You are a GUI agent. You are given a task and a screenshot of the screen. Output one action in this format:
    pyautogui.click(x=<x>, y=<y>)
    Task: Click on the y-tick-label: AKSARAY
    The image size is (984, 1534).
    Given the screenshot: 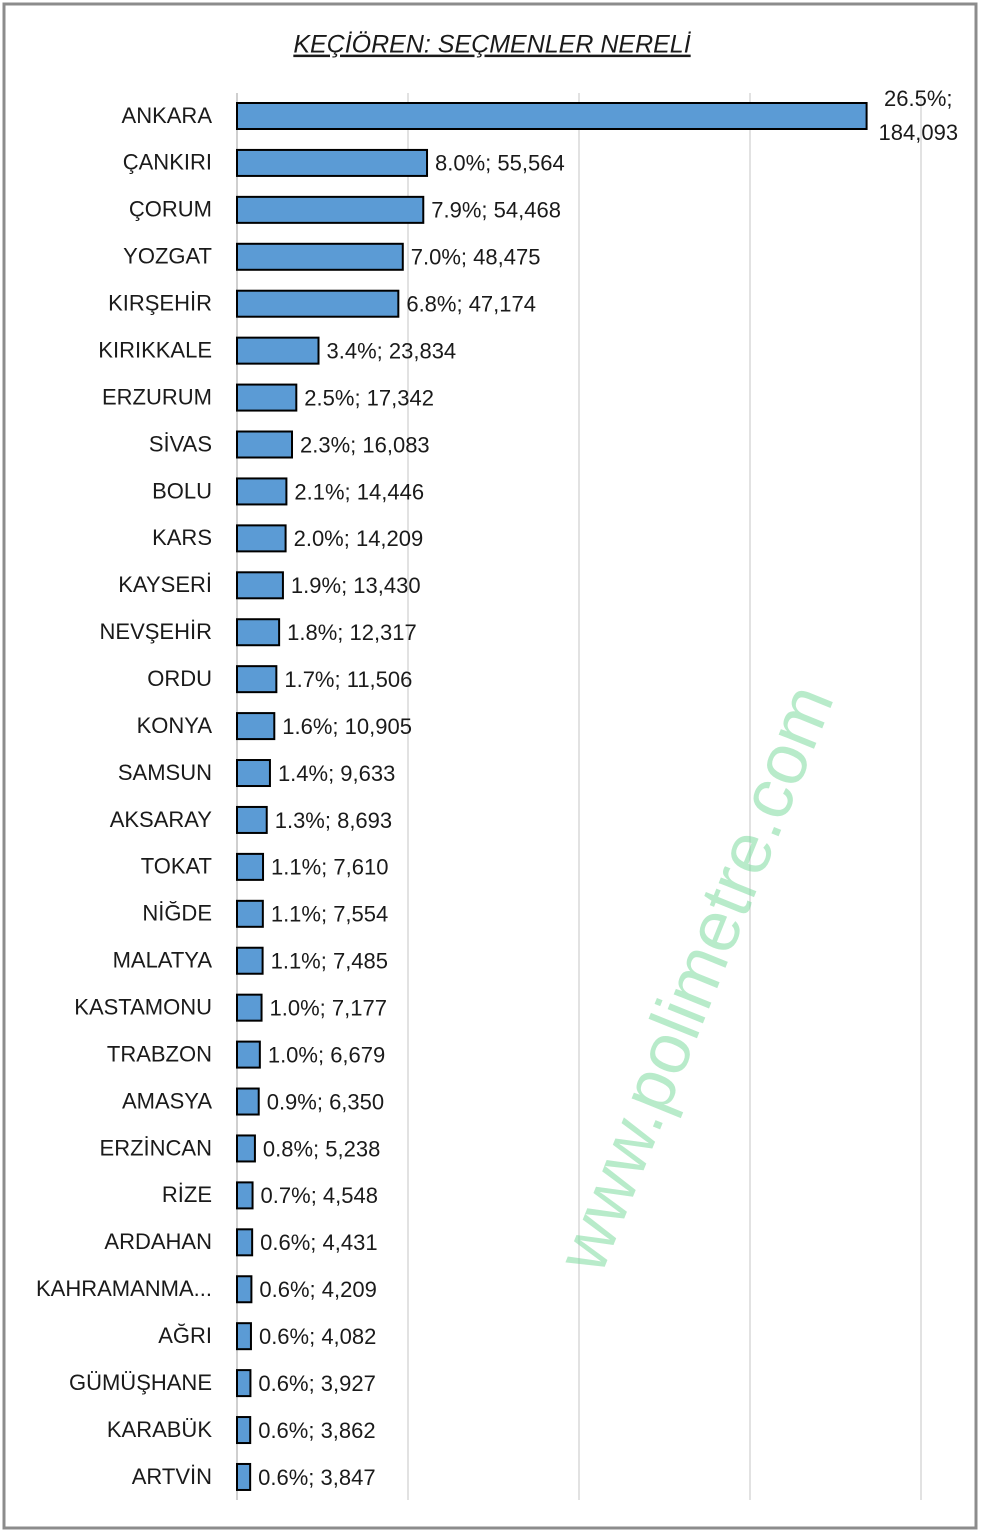 What is the action you would take?
    pyautogui.click(x=161, y=819)
    